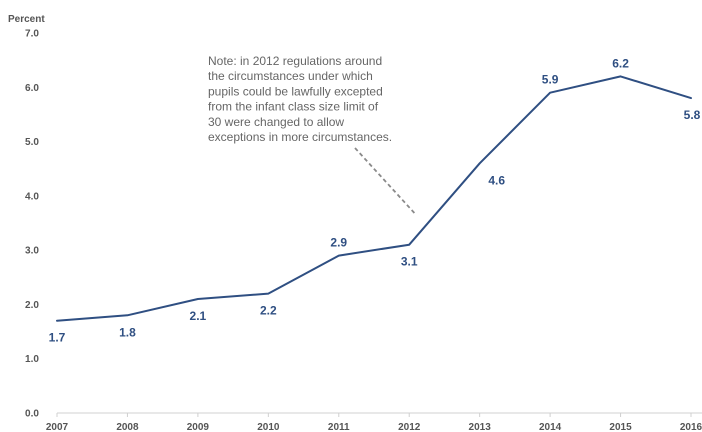 Image resolution: width=702 pixels, height=432 pixels. I want to click on x-tick-label: 2010, so click(268, 427).